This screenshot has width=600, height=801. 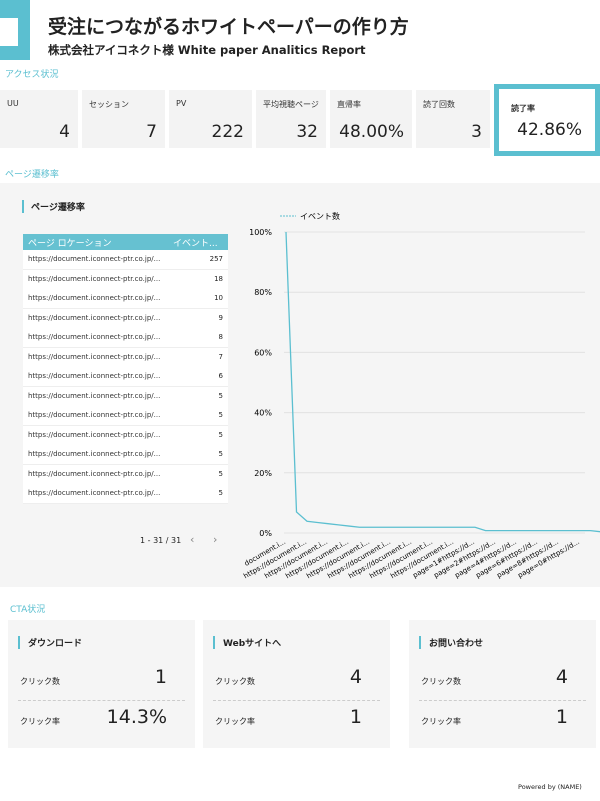 I want to click on footer: Powered by (NAME), so click(x=550, y=787).